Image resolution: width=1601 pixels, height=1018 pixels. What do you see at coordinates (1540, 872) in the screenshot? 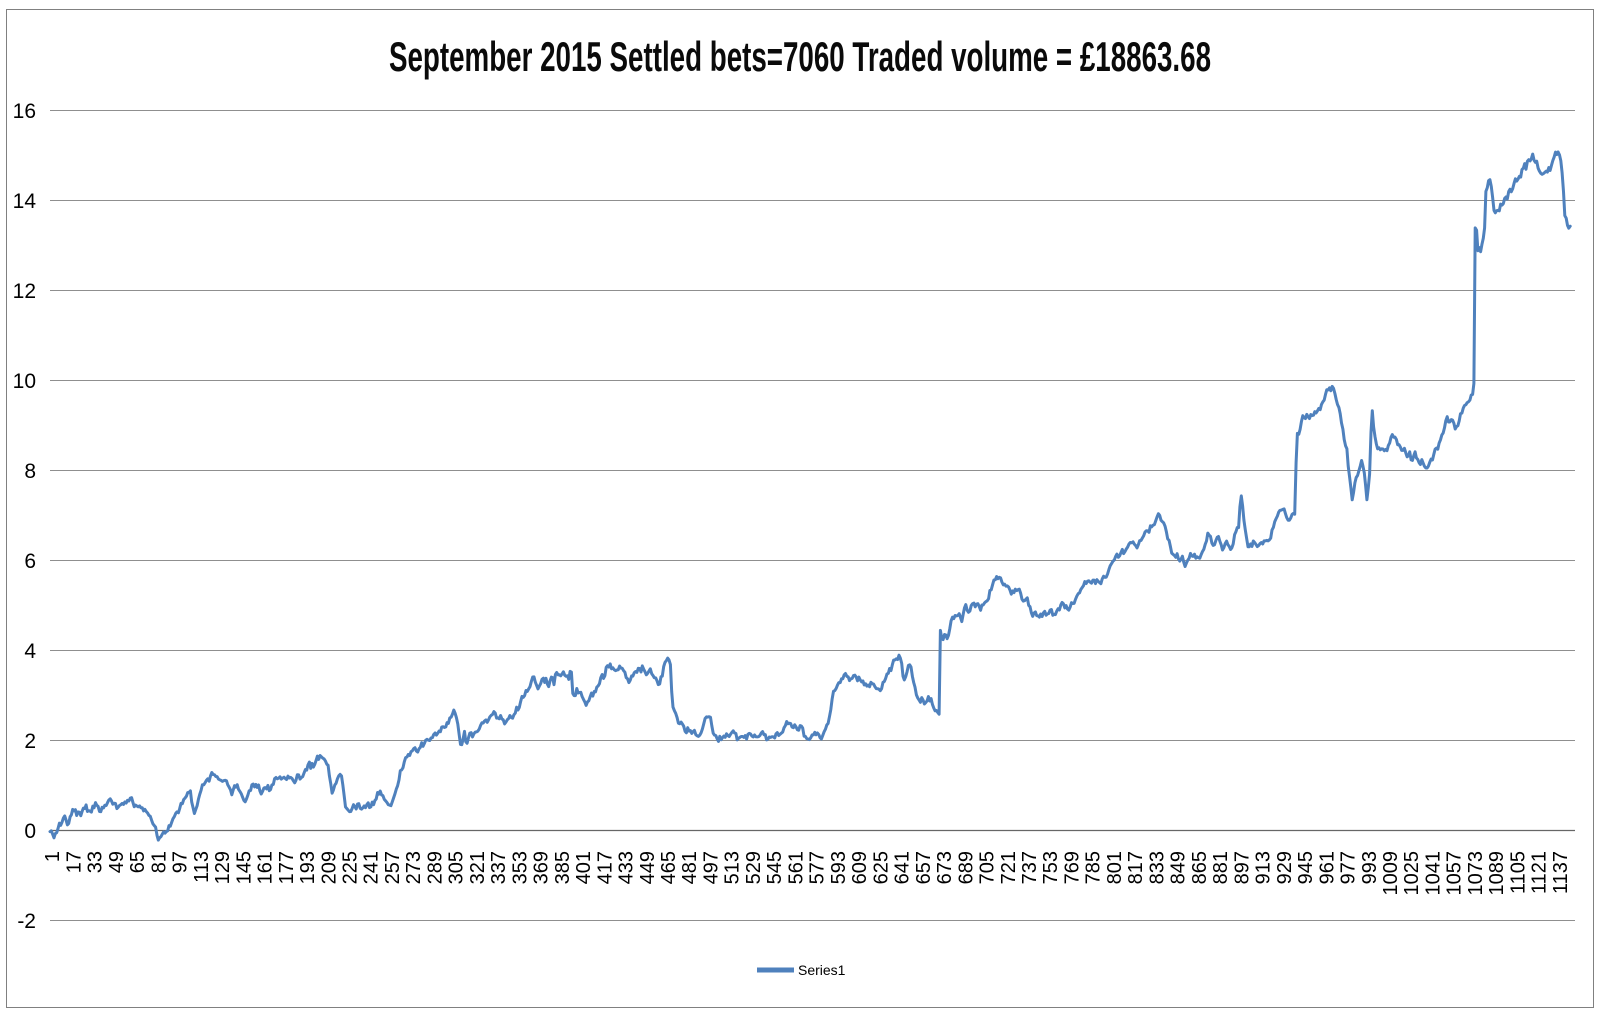
I see `svg-text: 1121` at bounding box center [1540, 872].